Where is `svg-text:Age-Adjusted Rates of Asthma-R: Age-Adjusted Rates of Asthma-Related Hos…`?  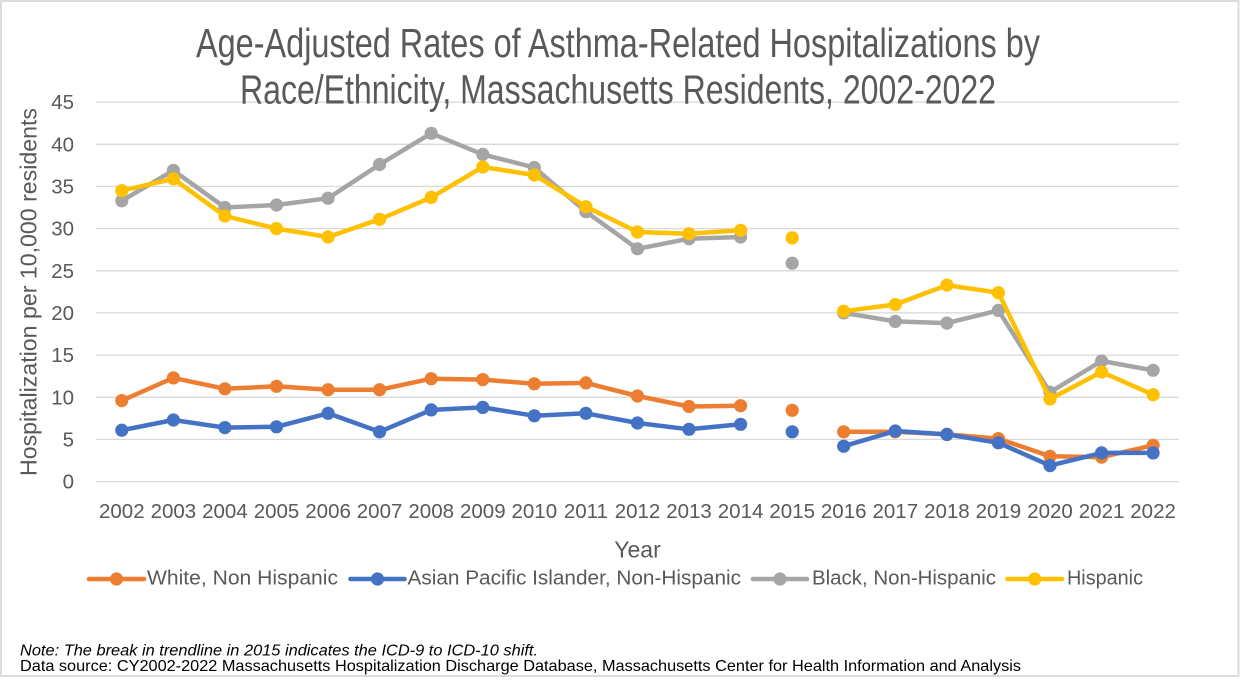 svg-text:Age-Adjusted Rates of Asthma-R: Age-Adjusted Rates of Asthma-Related Hos… is located at coordinates (618, 43).